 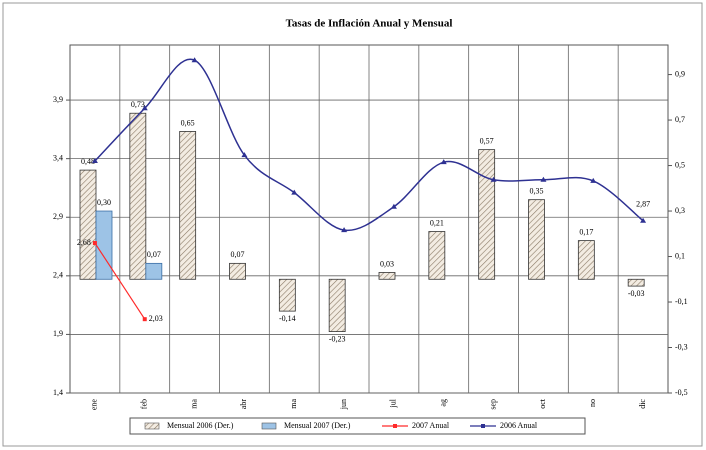 What do you see at coordinates (636, 293) in the screenshot?
I see `data-label: -0,03` at bounding box center [636, 293].